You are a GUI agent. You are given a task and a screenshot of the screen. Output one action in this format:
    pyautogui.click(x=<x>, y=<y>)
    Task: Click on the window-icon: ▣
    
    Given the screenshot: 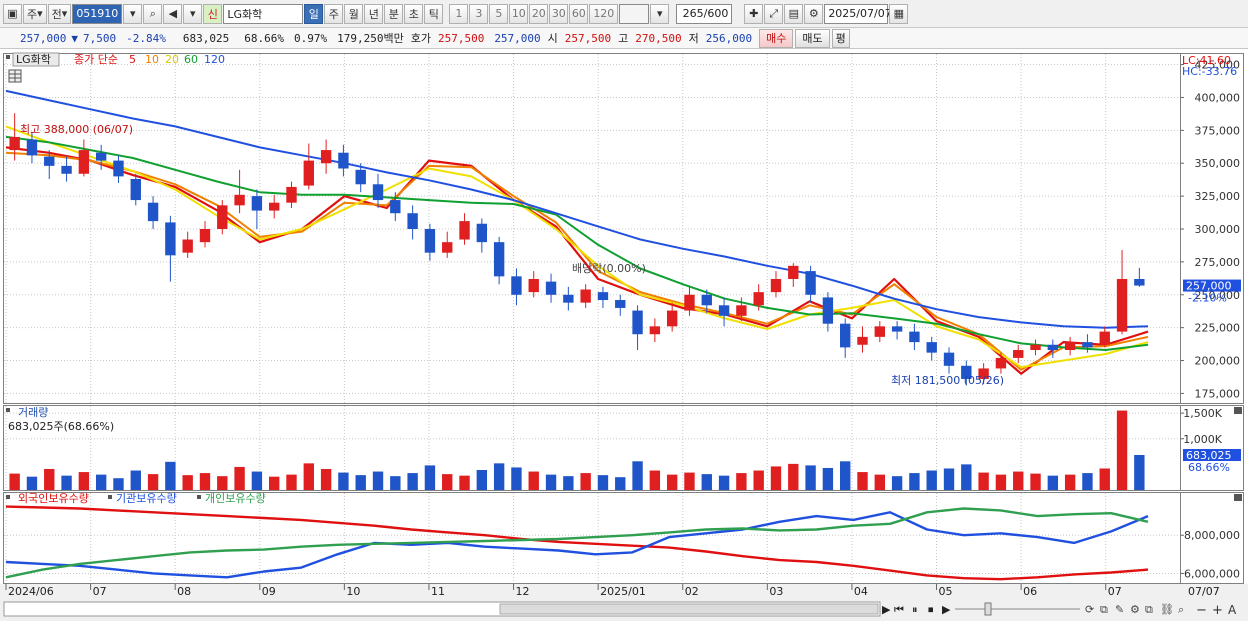 What is the action you would take?
    pyautogui.click(x=12, y=13)
    